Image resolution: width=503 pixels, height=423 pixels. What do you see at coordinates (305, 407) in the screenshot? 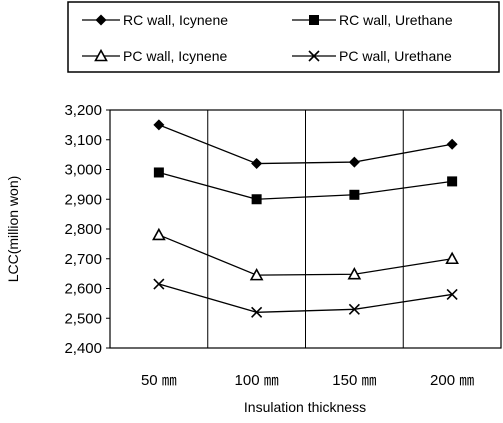
I see `x-axis-label: Insulation thickness` at bounding box center [305, 407].